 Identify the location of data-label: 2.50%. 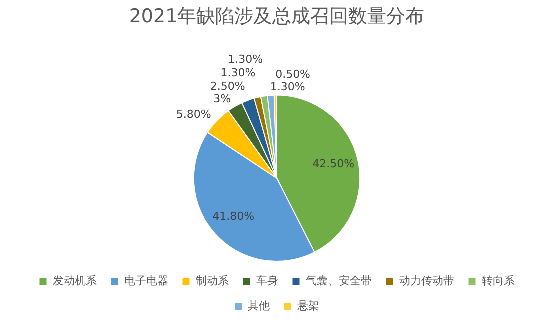
(228, 86).